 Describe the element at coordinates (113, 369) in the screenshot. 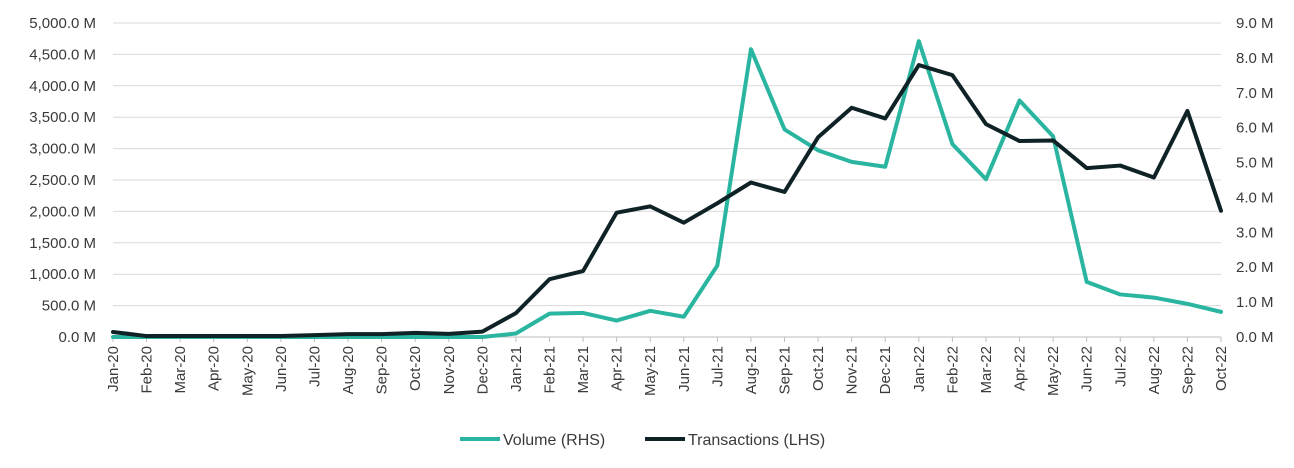

I see `x-axis-tick-label: Jan-20` at that location.